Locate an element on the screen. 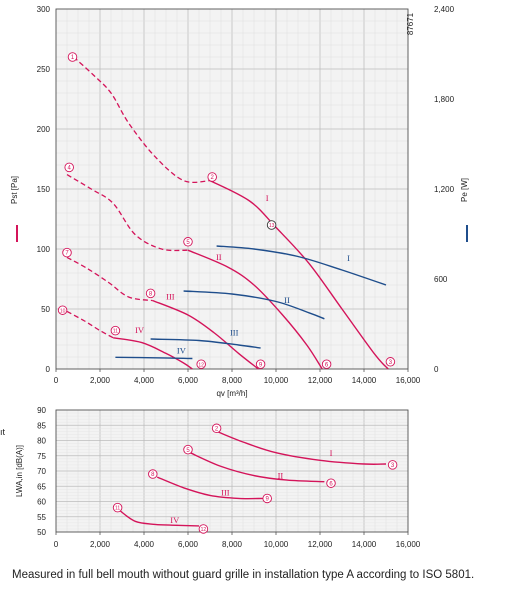 The height and width of the screenshot is (602, 521). bottom-operating-point-5: 5 is located at coordinates (188, 449).